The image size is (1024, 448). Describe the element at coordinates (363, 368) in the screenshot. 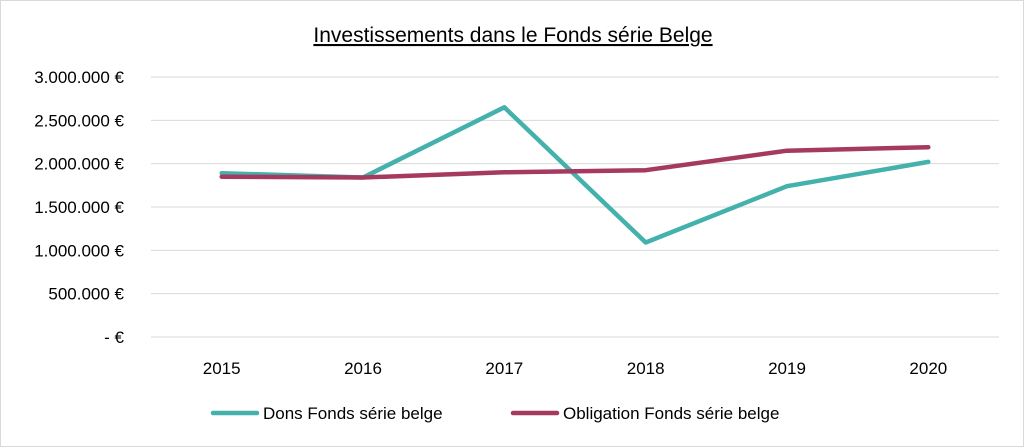

I see `x-tick-label: 2016` at that location.